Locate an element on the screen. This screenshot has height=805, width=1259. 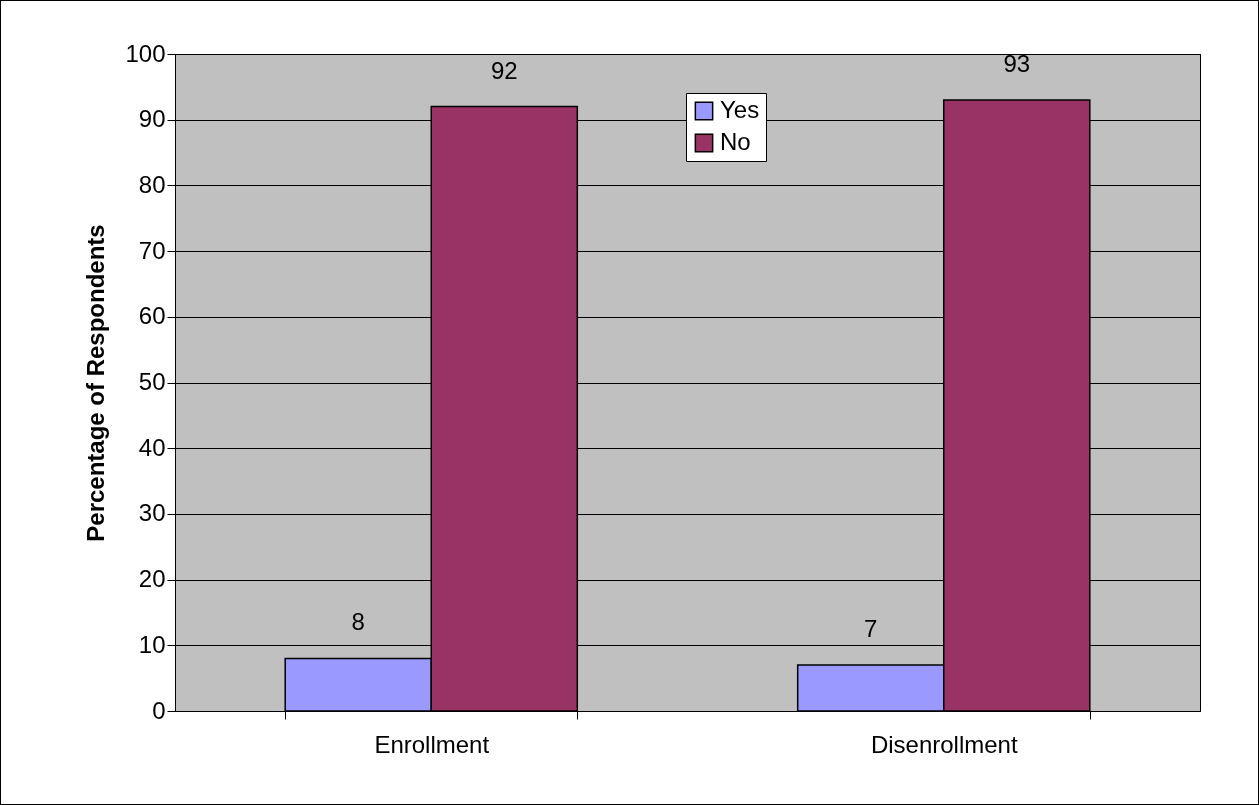
y-tick-label: 50 is located at coordinates (152, 381).